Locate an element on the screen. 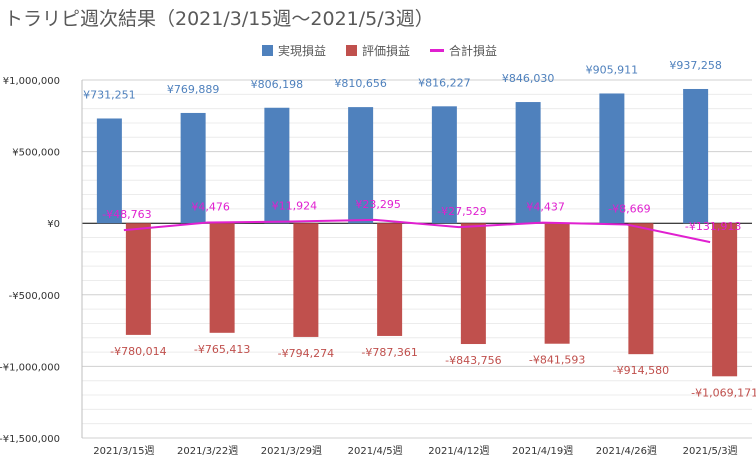 The image size is (756, 460). data-label-unrealized: -¥843,756 is located at coordinates (473, 360).